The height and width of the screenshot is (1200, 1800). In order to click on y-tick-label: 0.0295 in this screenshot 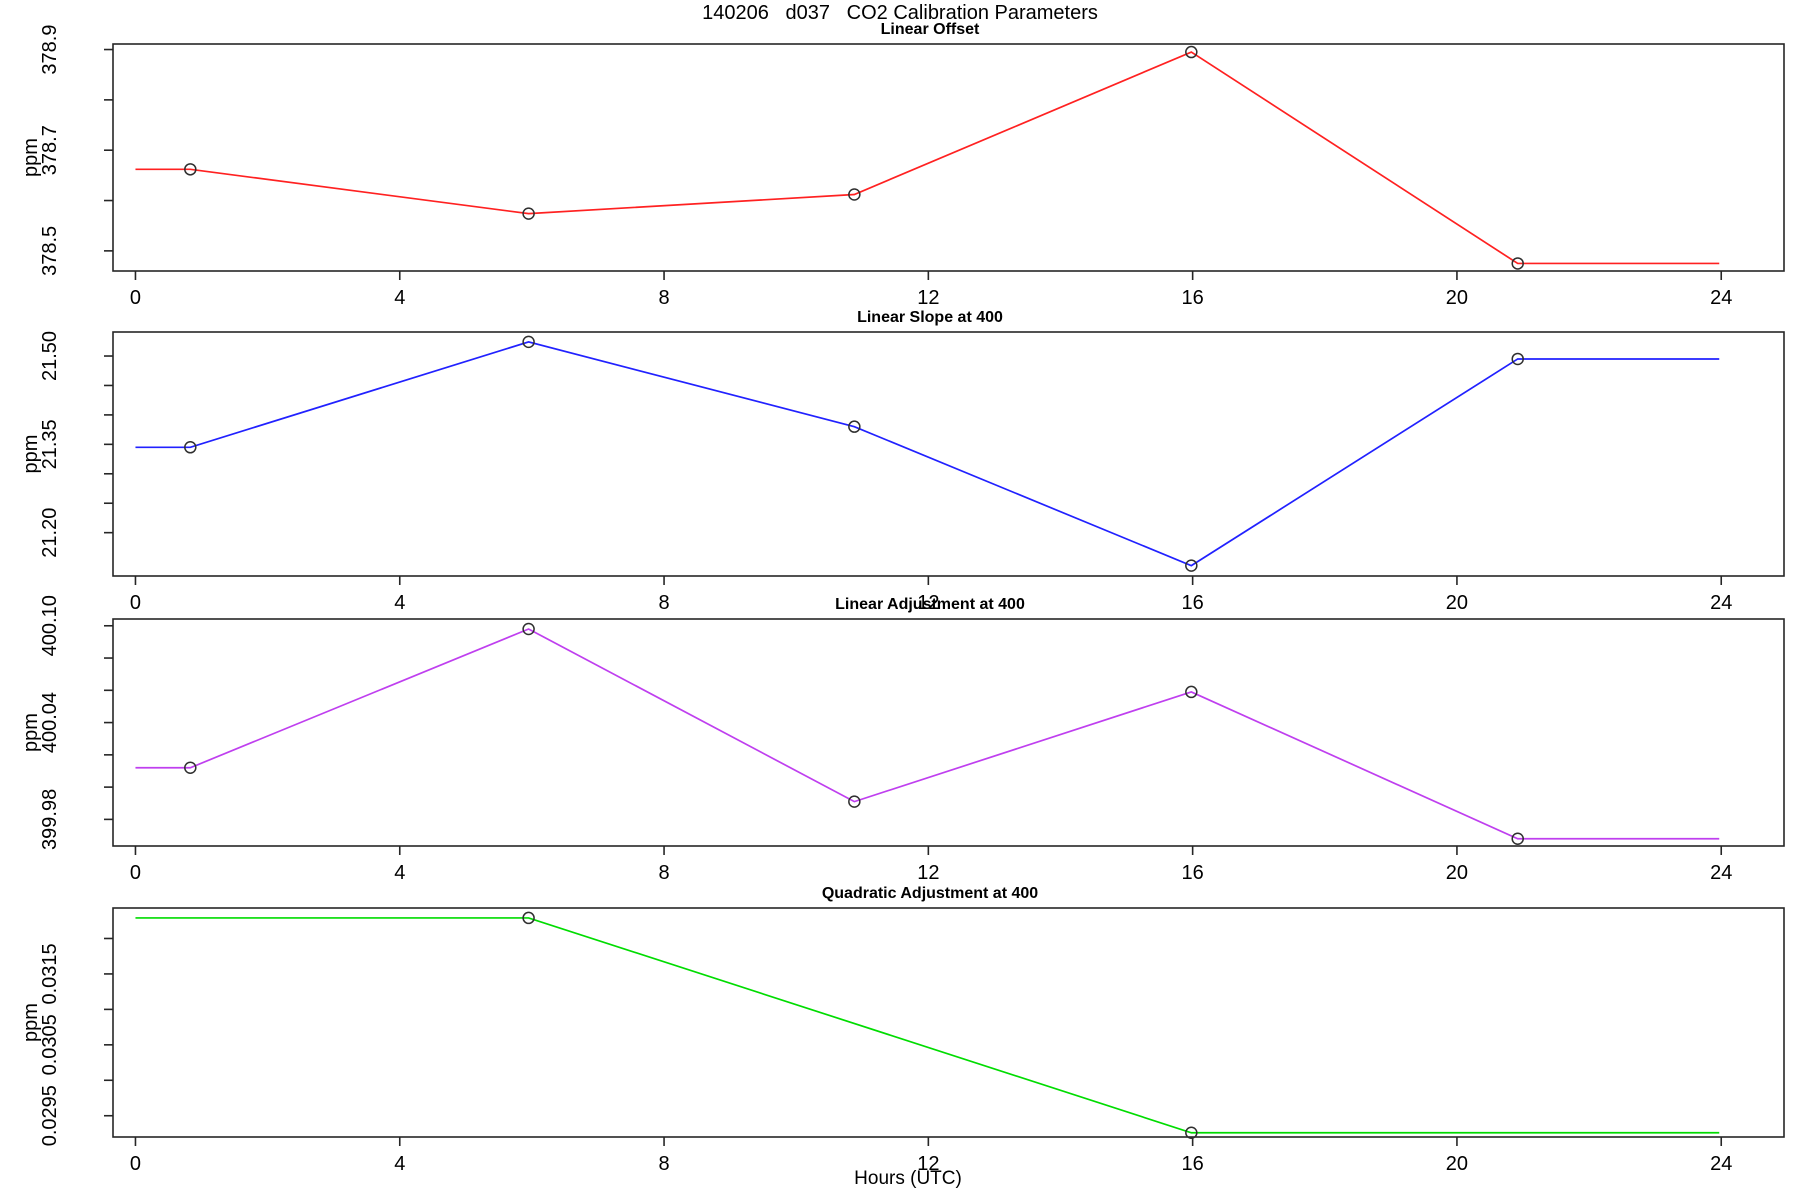, I will do `click(50, 1115)`.